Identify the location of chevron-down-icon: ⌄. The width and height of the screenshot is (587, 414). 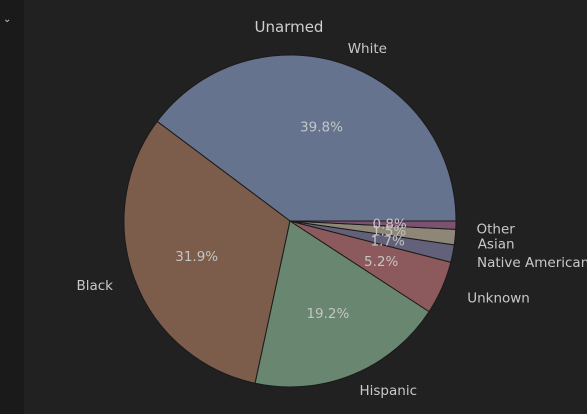
(7, 19).